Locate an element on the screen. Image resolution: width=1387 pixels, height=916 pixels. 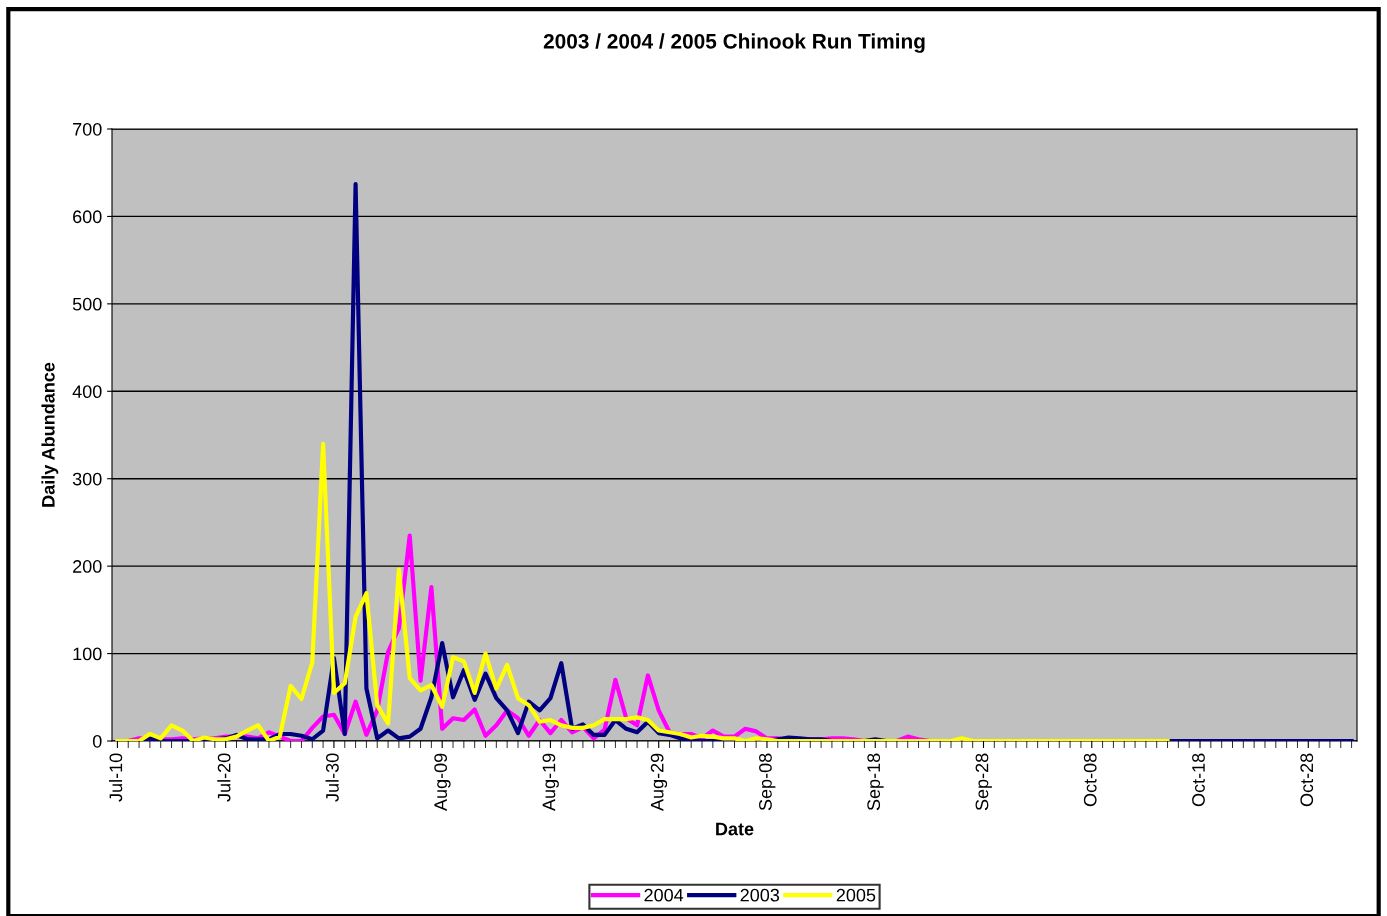
x-tick-label: Oct-28 is located at coordinates (1307, 780).